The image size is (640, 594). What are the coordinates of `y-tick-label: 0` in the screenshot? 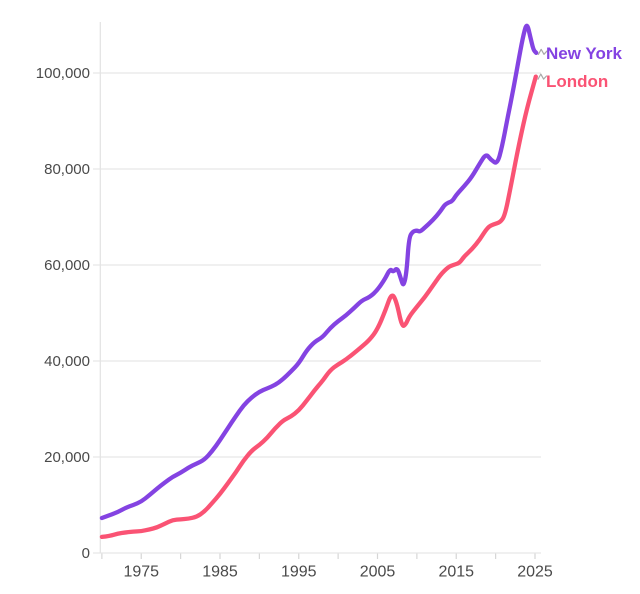 It's located at (86, 553).